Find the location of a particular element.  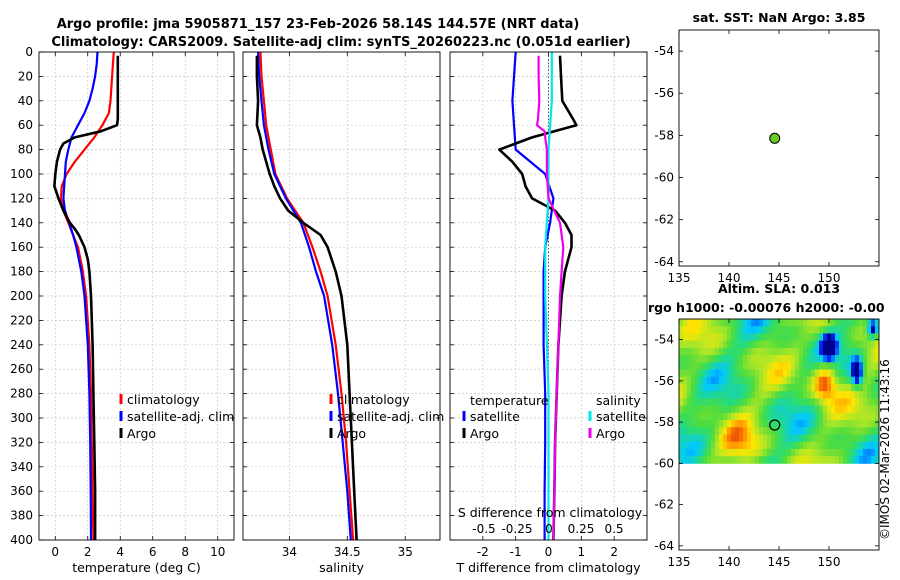

argo-line is located at coordinates (86, 297).